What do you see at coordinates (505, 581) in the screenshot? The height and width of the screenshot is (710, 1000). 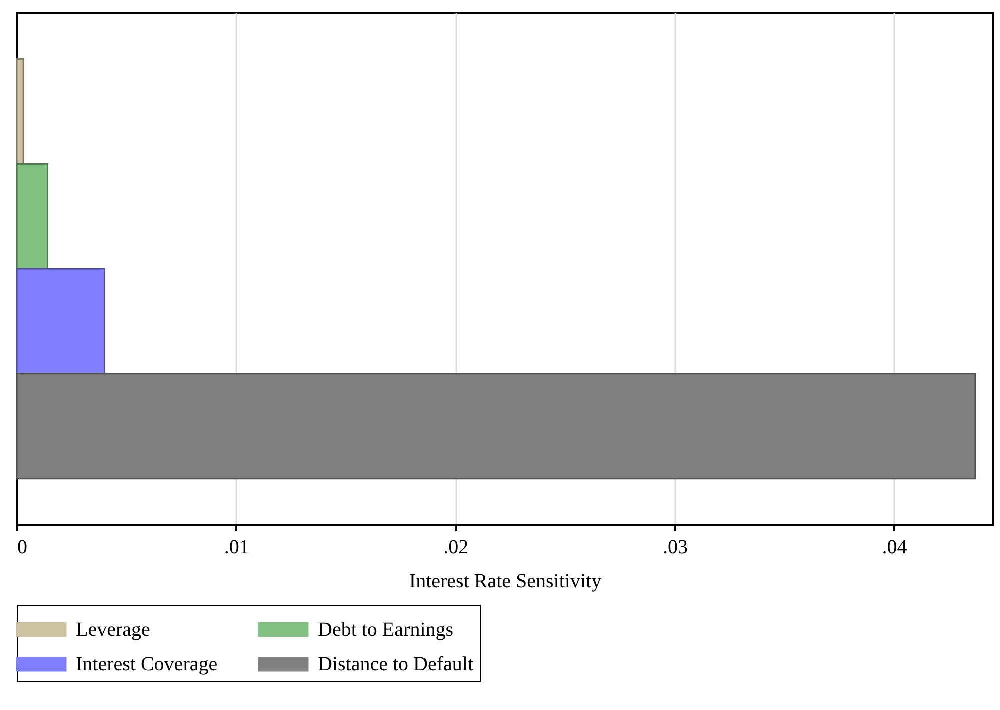 I see `x-axis-title: Interest Rate Sensitivity` at bounding box center [505, 581].